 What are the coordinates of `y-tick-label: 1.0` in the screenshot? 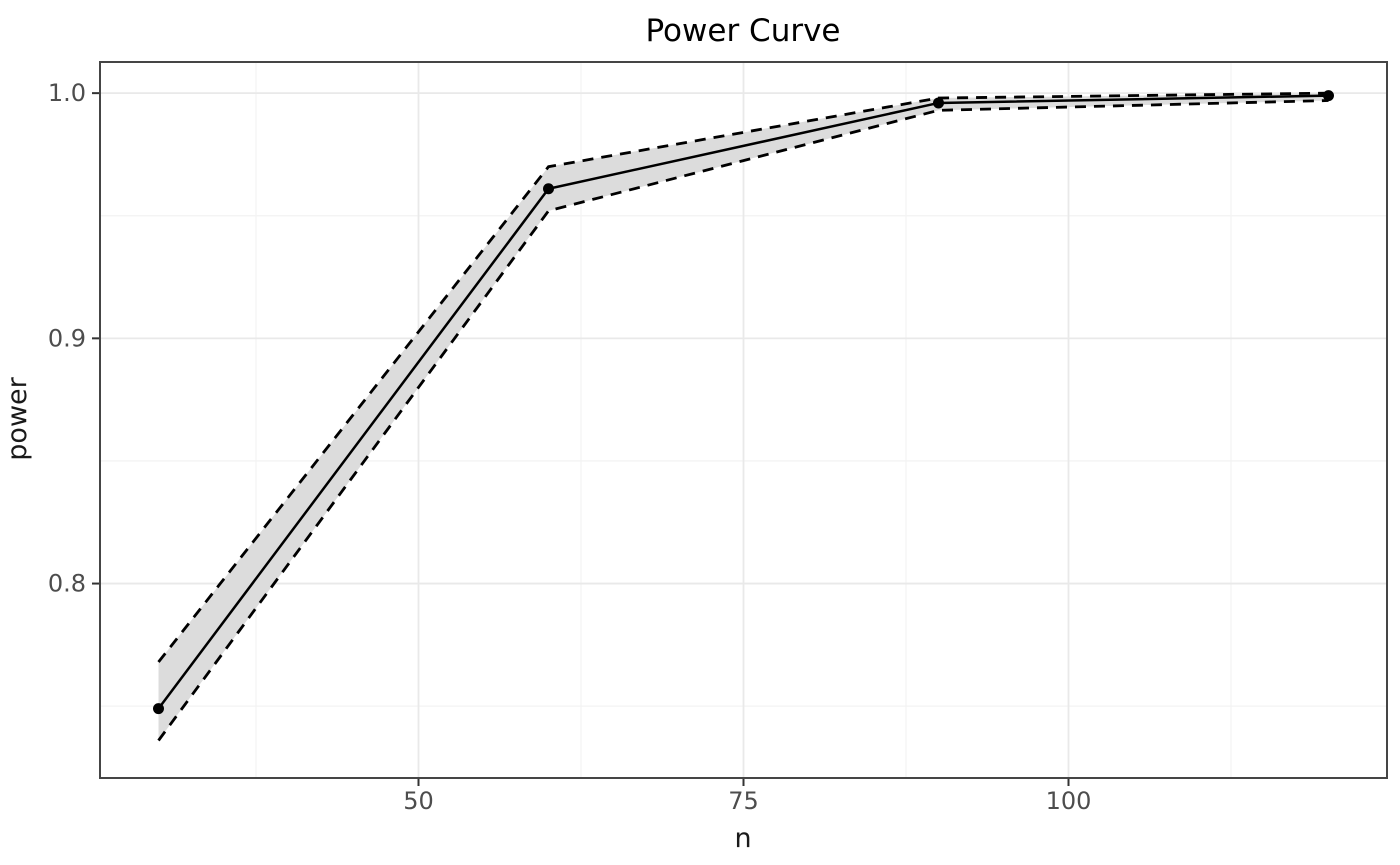 It's located at (67, 93).